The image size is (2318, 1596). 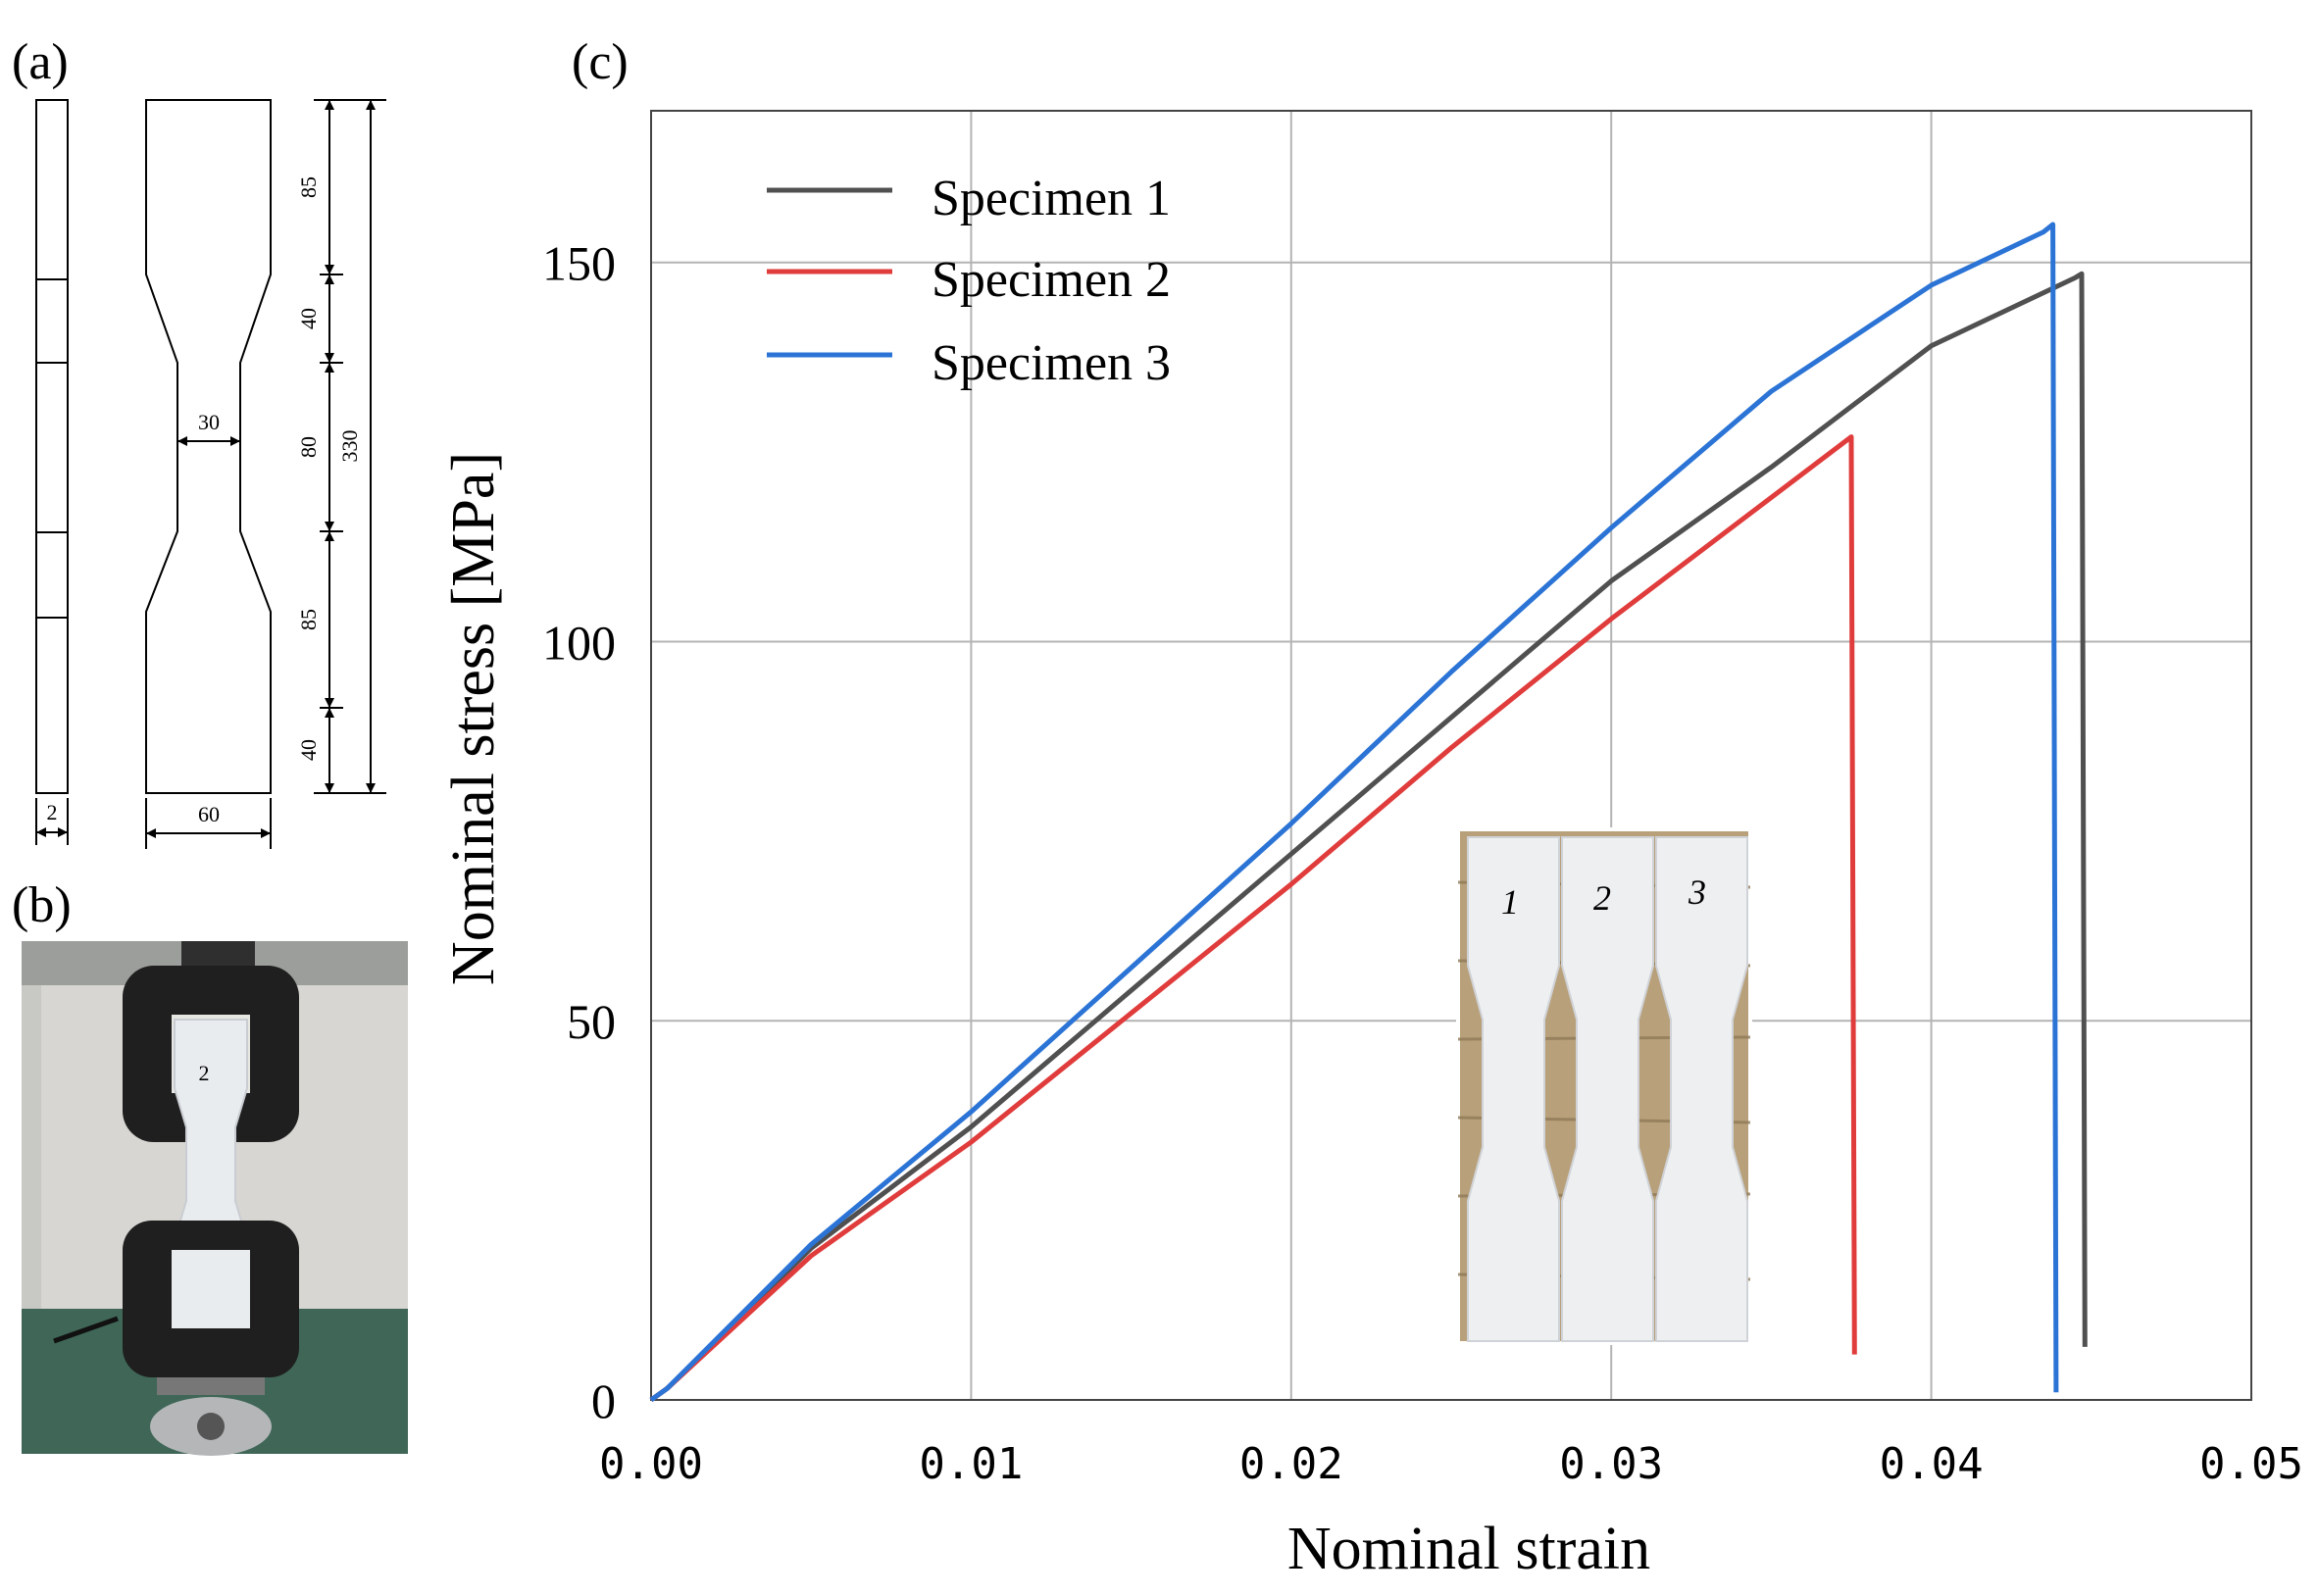 What do you see at coordinates (1291, 1464) in the screenshot?
I see `x-tick-label: 0.02` at bounding box center [1291, 1464].